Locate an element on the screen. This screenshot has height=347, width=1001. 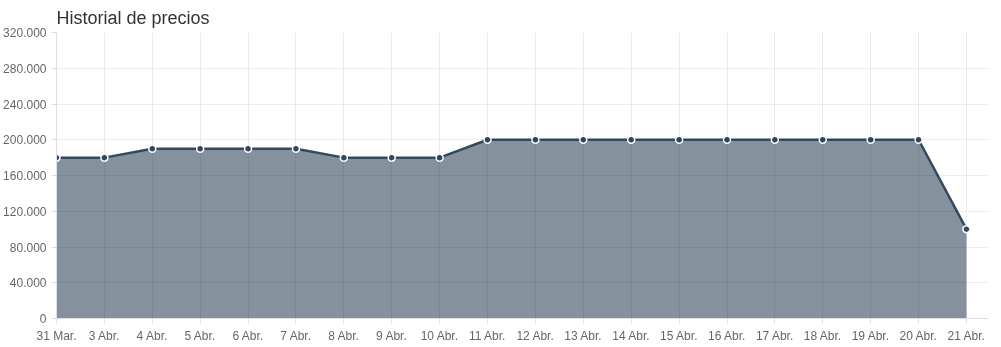
x-tick-label: 15 Abr. is located at coordinates (679, 335).